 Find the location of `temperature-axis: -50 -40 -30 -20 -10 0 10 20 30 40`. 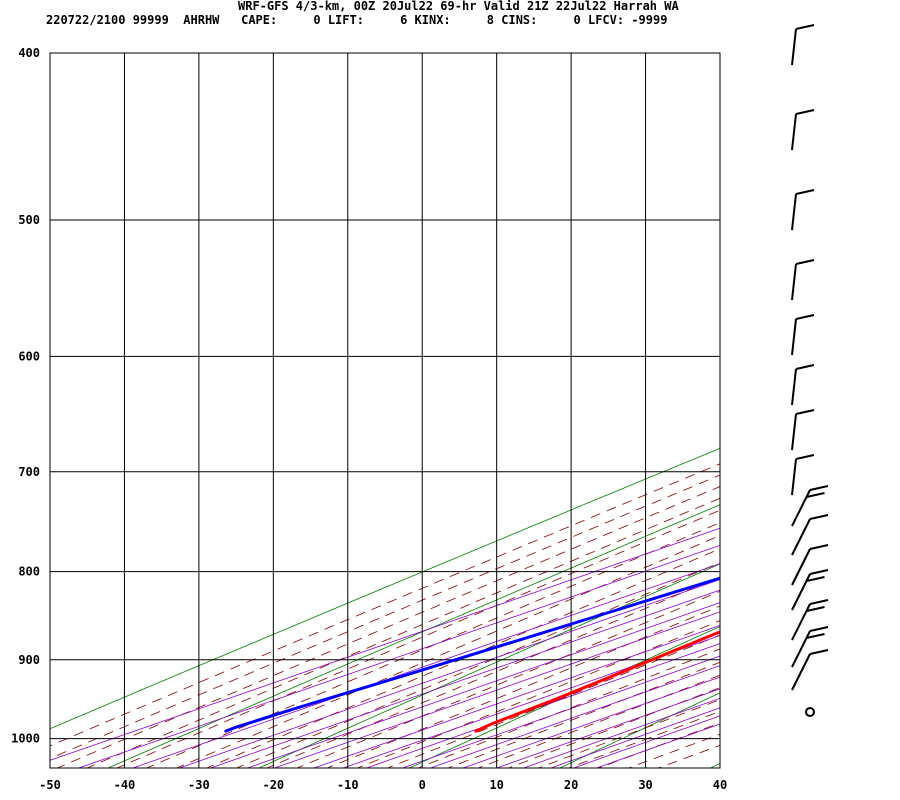

temperature-axis: -50 -40 -30 -20 -10 0 10 20 30 40 is located at coordinates (383, 785).